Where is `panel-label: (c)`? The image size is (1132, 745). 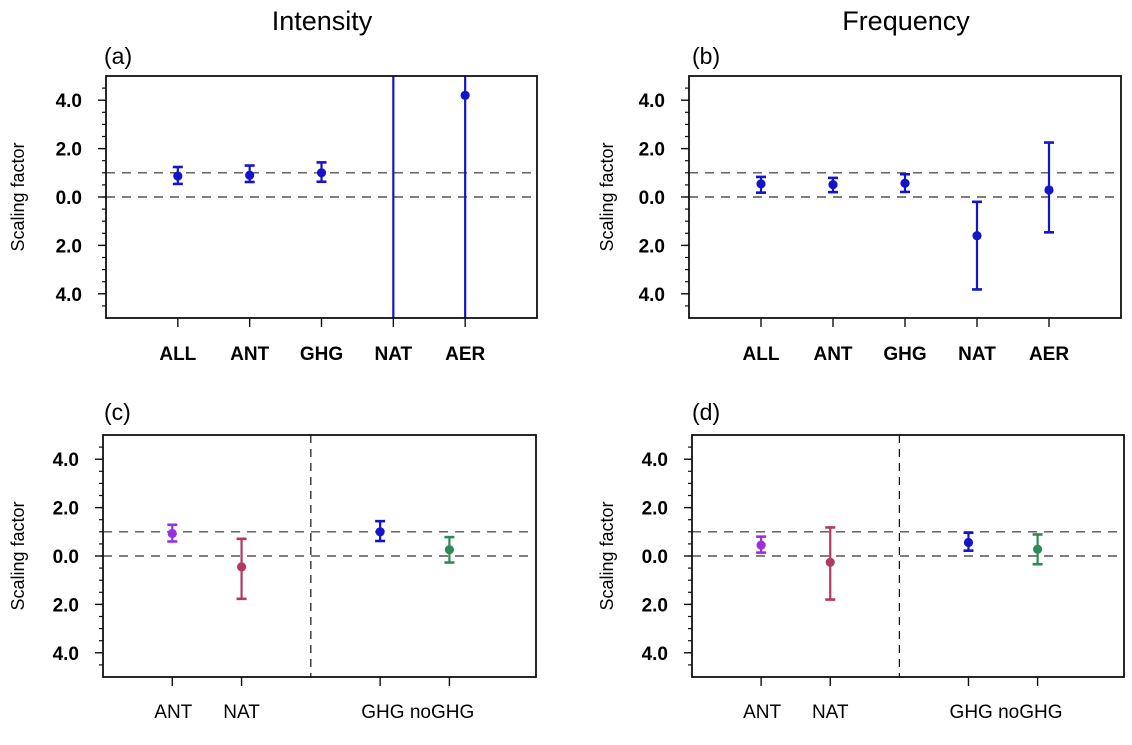 panel-label: (c) is located at coordinates (117, 412).